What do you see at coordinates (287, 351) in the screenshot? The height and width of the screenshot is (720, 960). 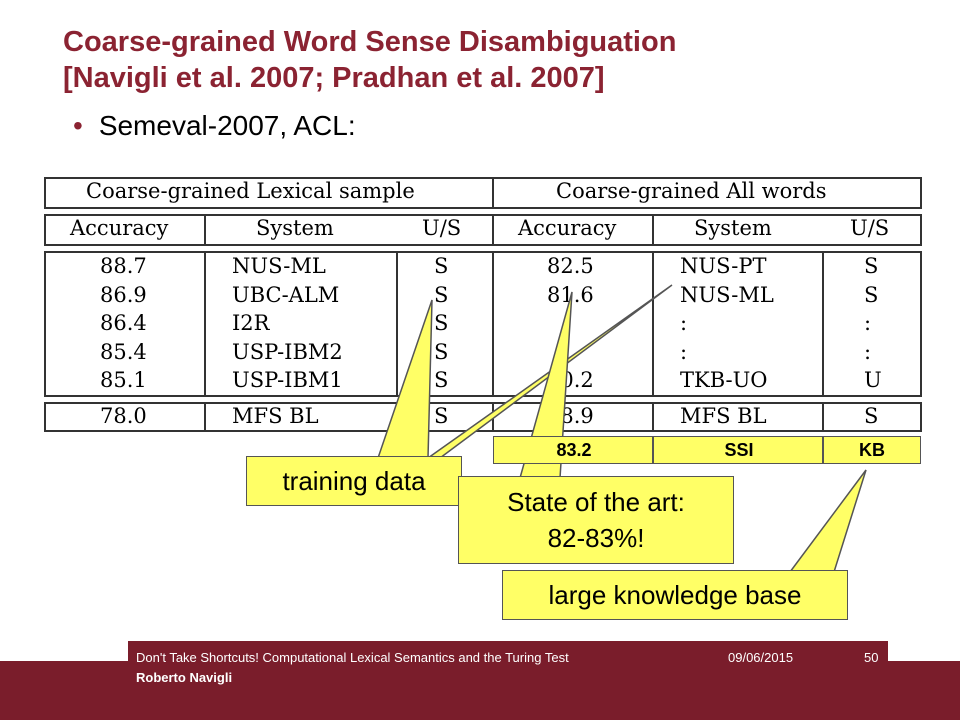 I see `lexical-row-cell: USP-IBM2` at bounding box center [287, 351].